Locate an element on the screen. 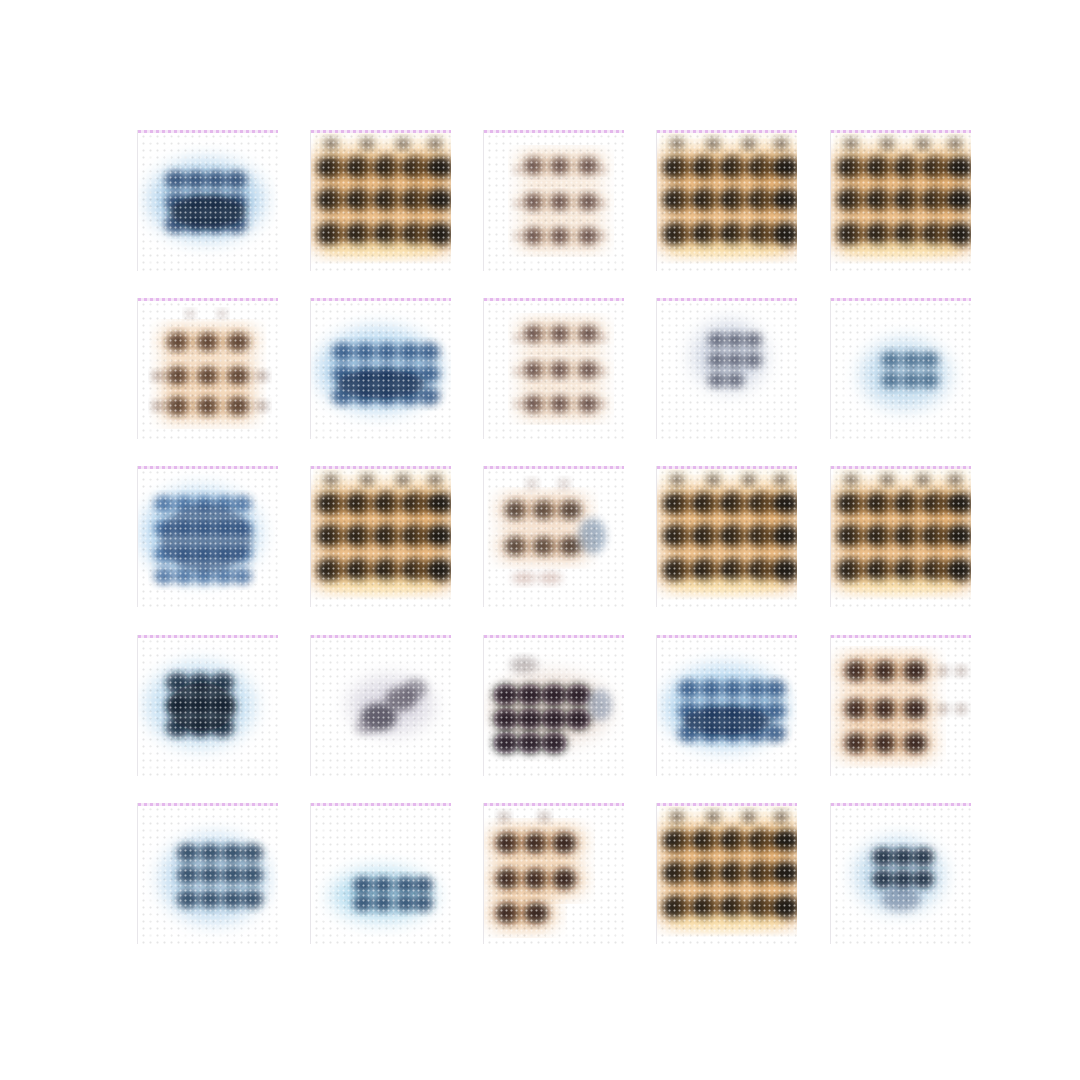 The width and height of the screenshot is (1080, 1080). sample-tile-r2-c4 is located at coordinates (726, 368).